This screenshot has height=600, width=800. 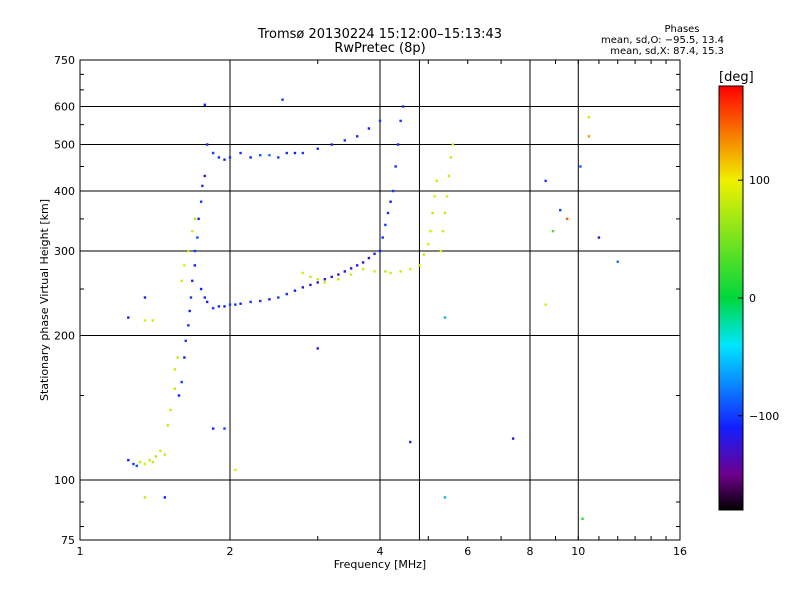 What do you see at coordinates (680, 551) in the screenshot?
I see `x-tick-label: 16` at bounding box center [680, 551].